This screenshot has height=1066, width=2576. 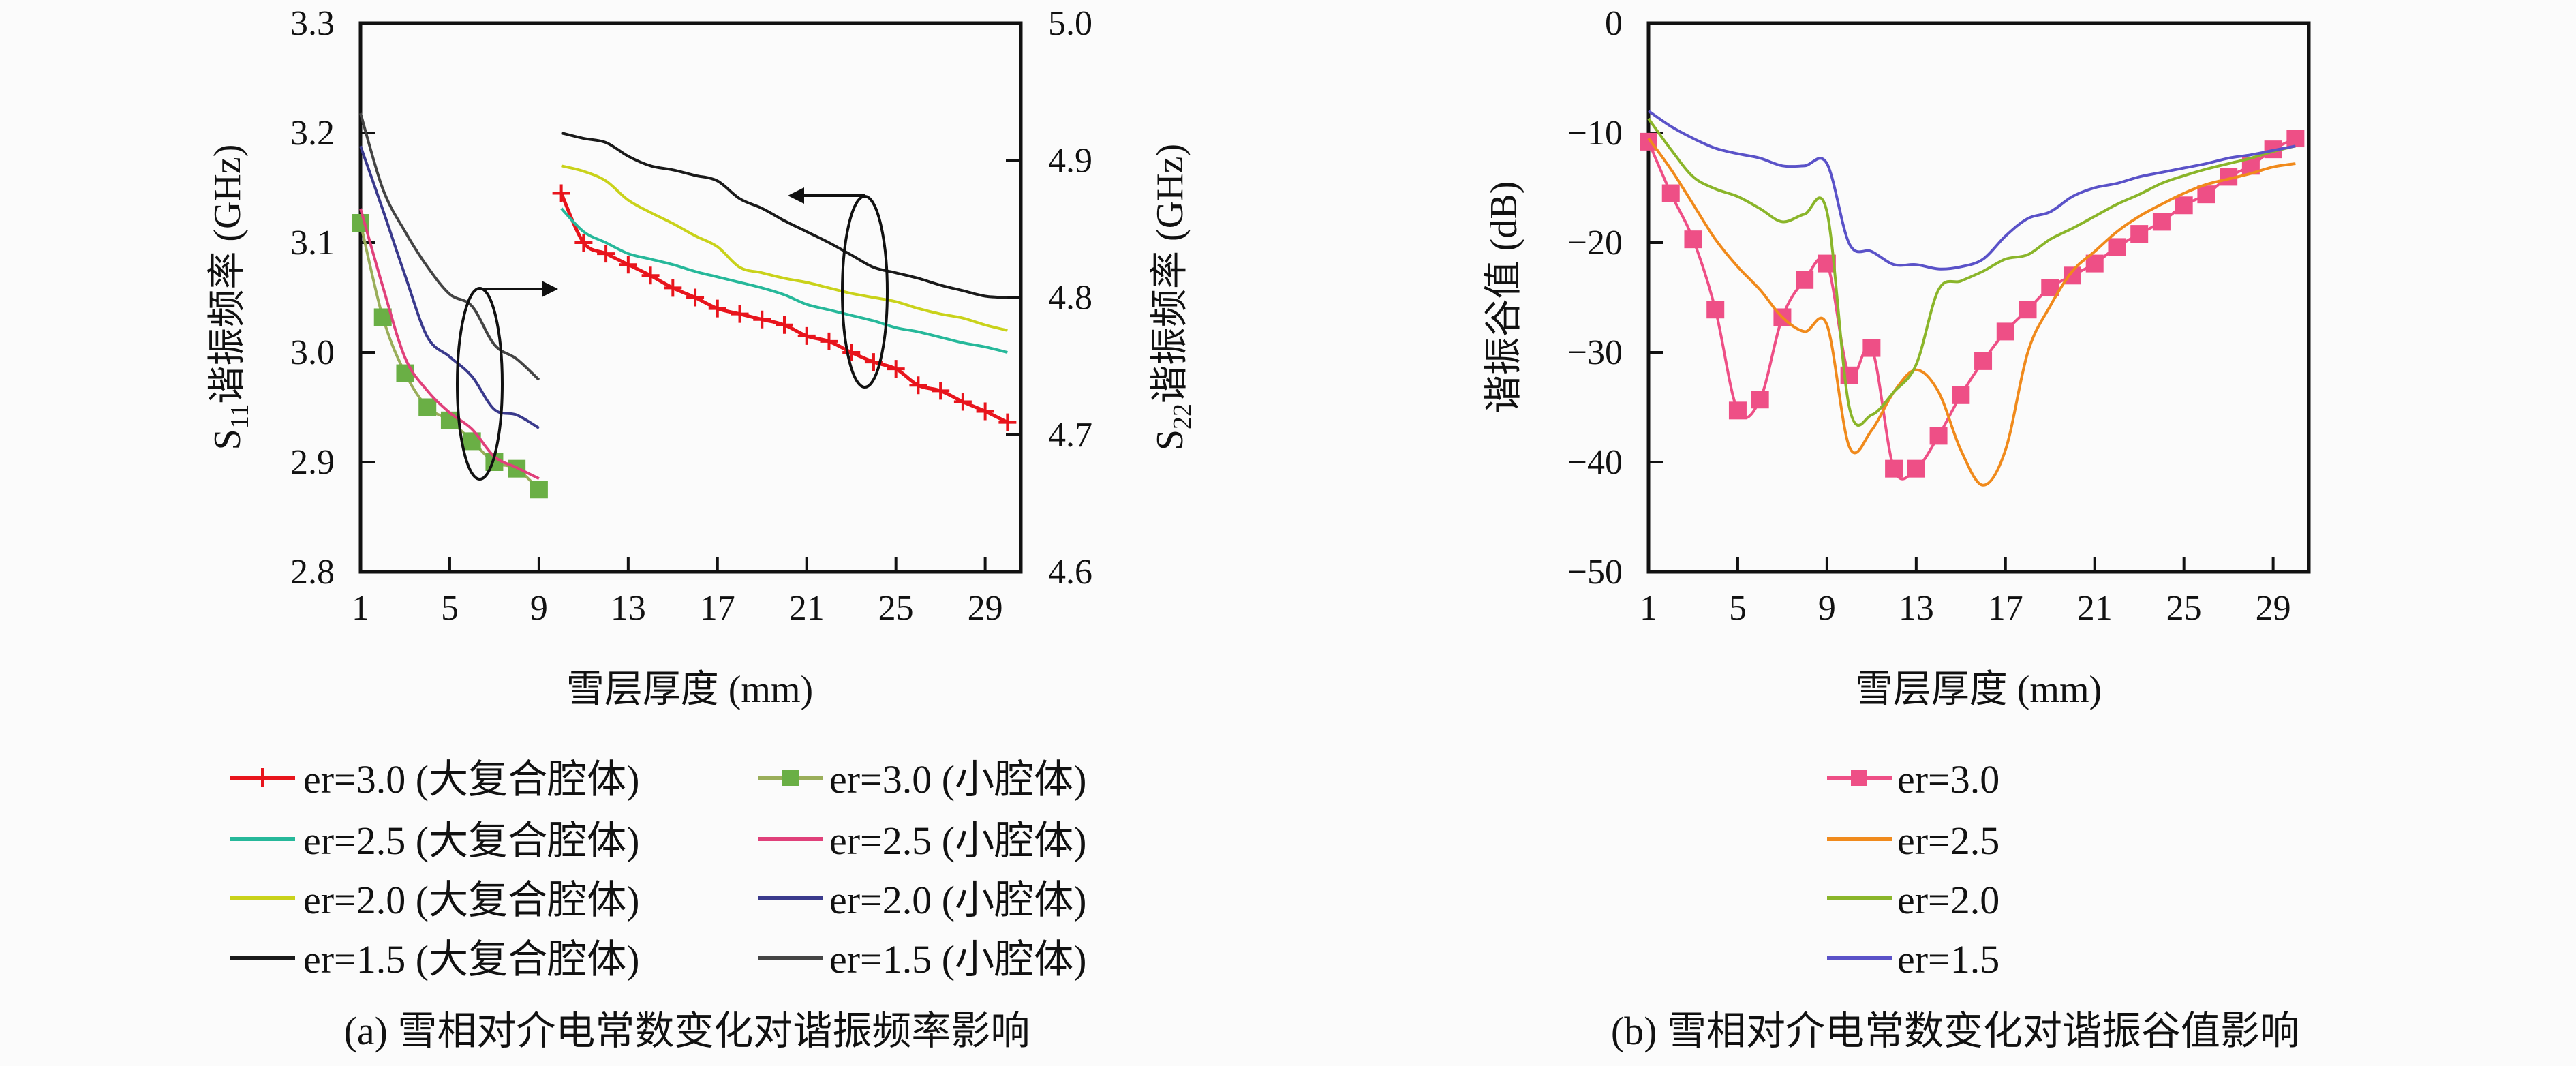 I want to click on x-tick-label: 25, so click(x=2184, y=608).